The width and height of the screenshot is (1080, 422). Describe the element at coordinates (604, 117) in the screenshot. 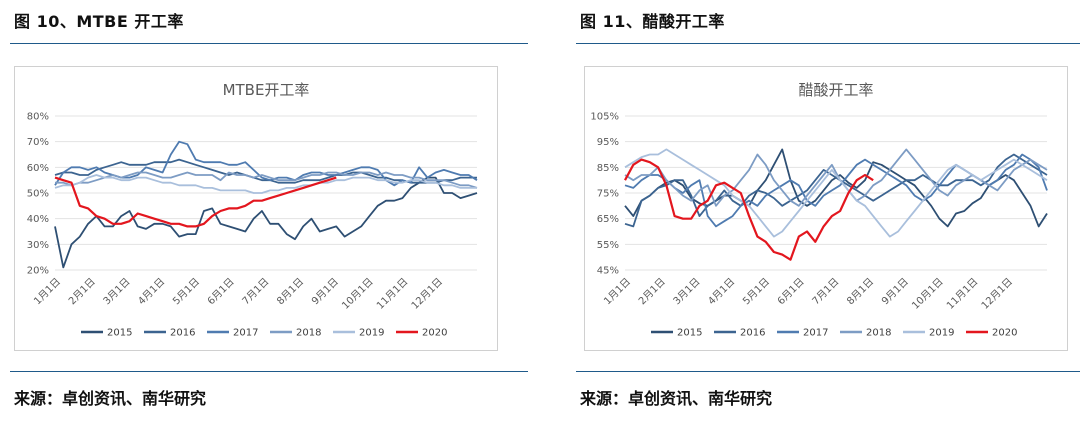

I see `y-tick-label: 105%` at that location.